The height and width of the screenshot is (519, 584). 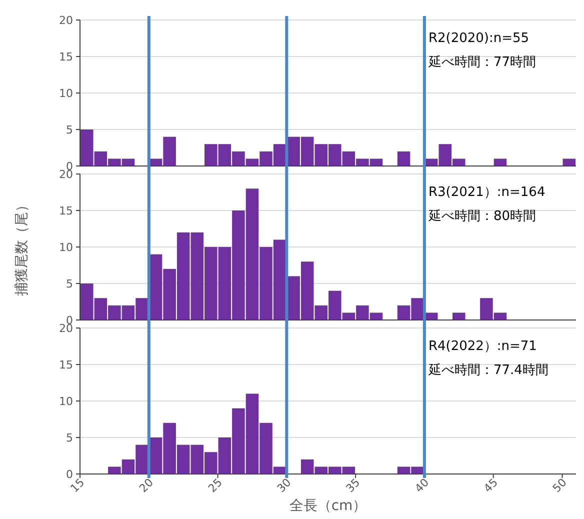 What do you see at coordinates (482, 346) in the screenshot?
I see `annotation: R4(2022）:n=71` at bounding box center [482, 346].